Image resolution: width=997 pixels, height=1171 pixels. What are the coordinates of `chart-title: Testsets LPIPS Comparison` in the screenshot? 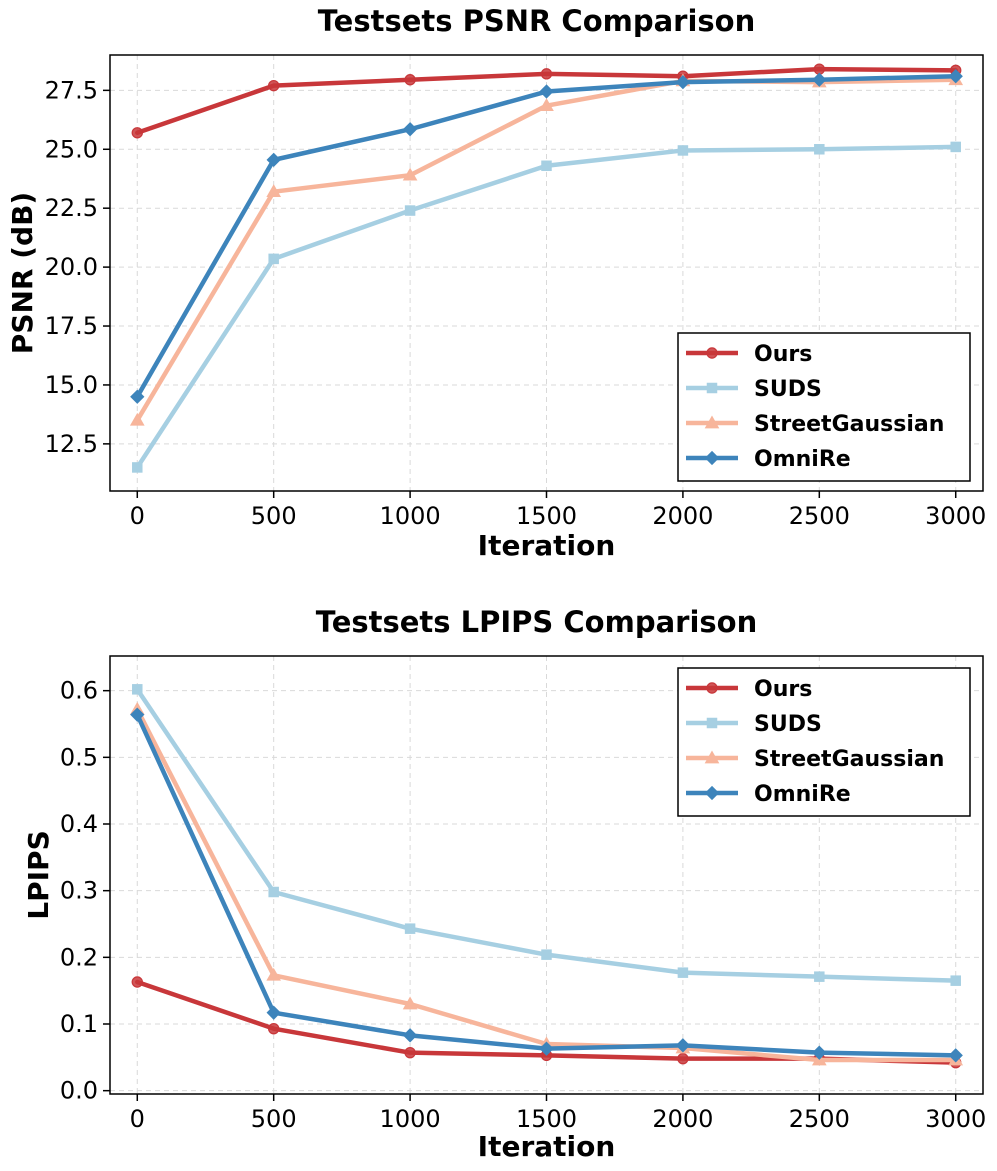 It's located at (536, 622).